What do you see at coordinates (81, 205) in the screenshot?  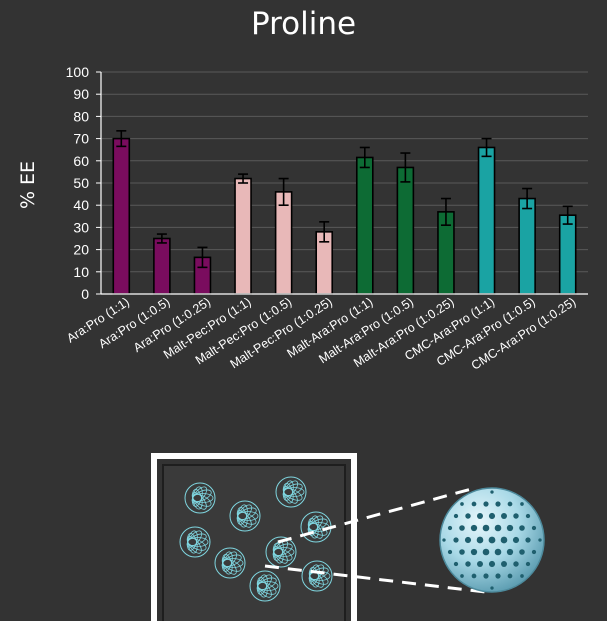 I see `y-tick-label: 40` at bounding box center [81, 205].